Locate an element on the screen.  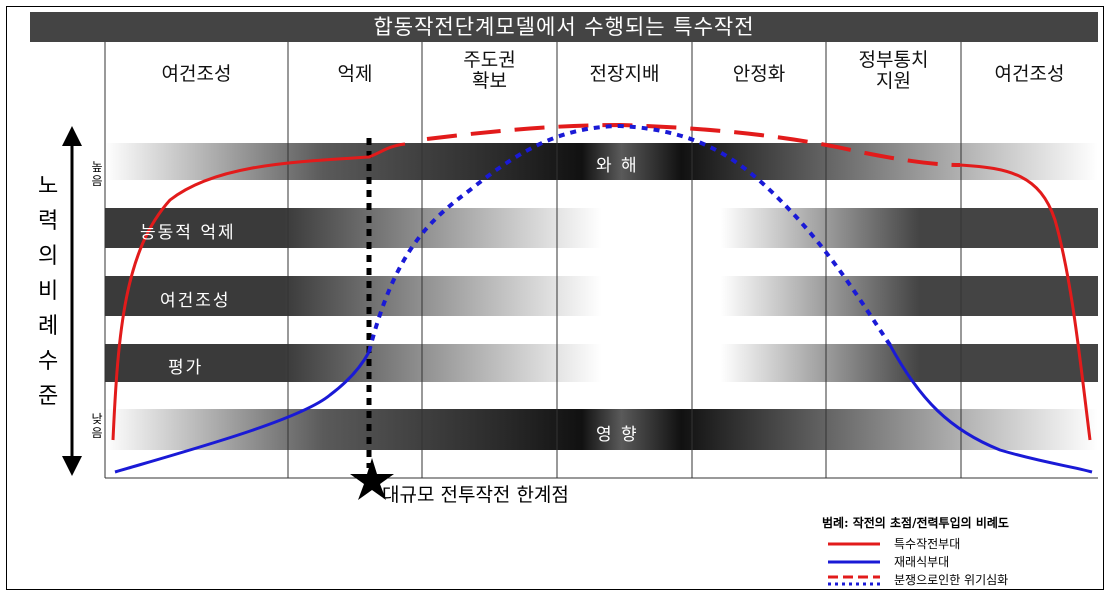
conventional-curve is located at coordinates (242, 412).